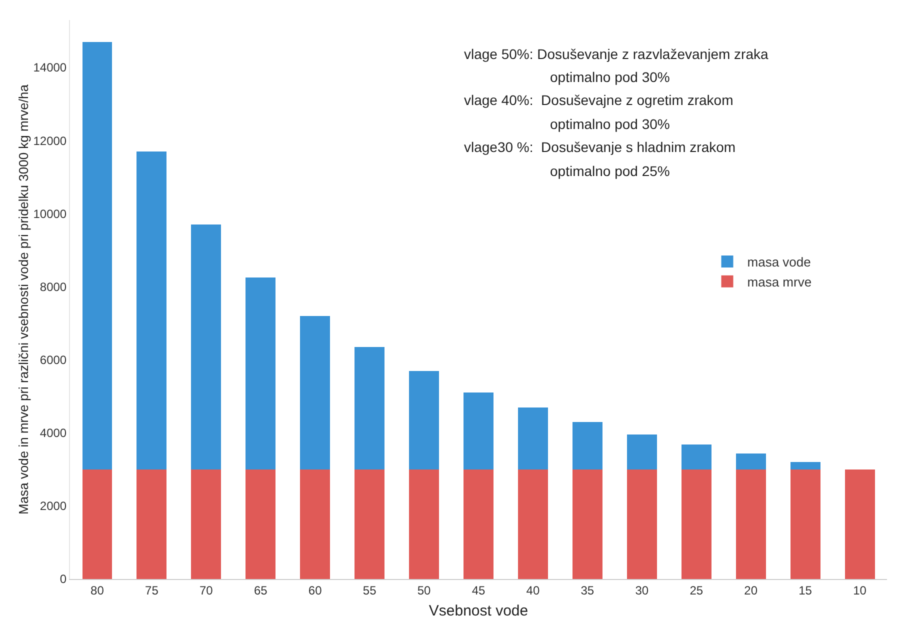  Describe the element at coordinates (53, 287) in the screenshot. I see `y-tick-label: 8000` at that location.